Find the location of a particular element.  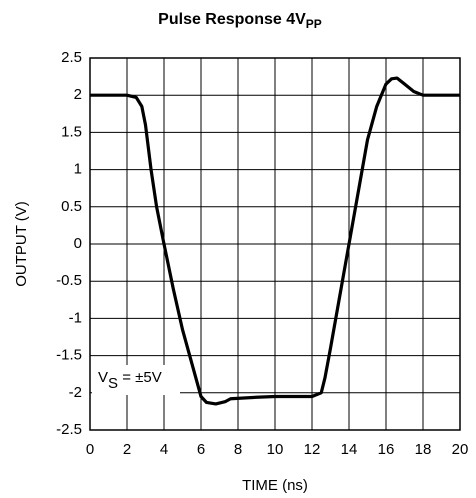

x-tick-label: 18 is located at coordinates (423, 449).